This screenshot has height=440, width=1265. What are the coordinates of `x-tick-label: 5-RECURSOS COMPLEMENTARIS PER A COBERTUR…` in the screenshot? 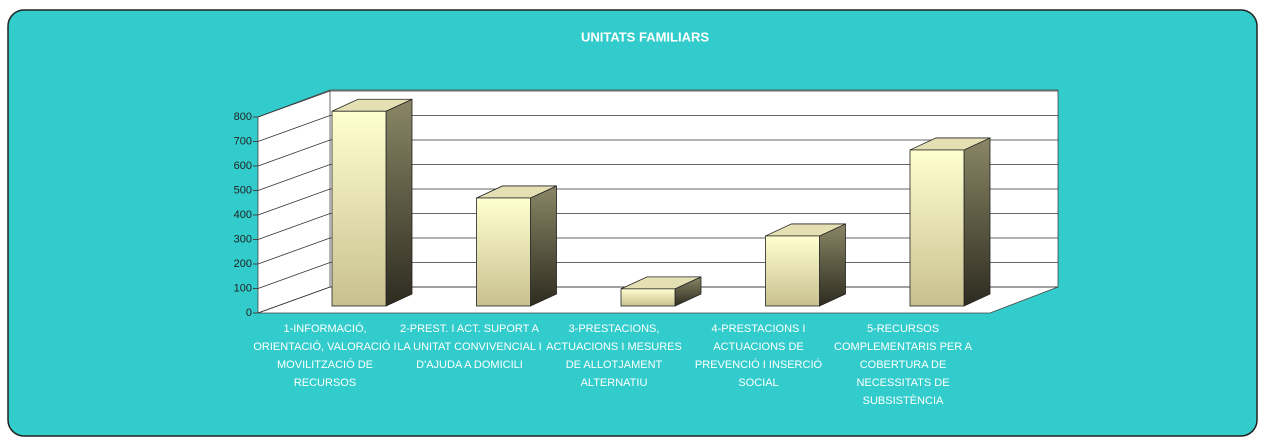 It's located at (903, 365).